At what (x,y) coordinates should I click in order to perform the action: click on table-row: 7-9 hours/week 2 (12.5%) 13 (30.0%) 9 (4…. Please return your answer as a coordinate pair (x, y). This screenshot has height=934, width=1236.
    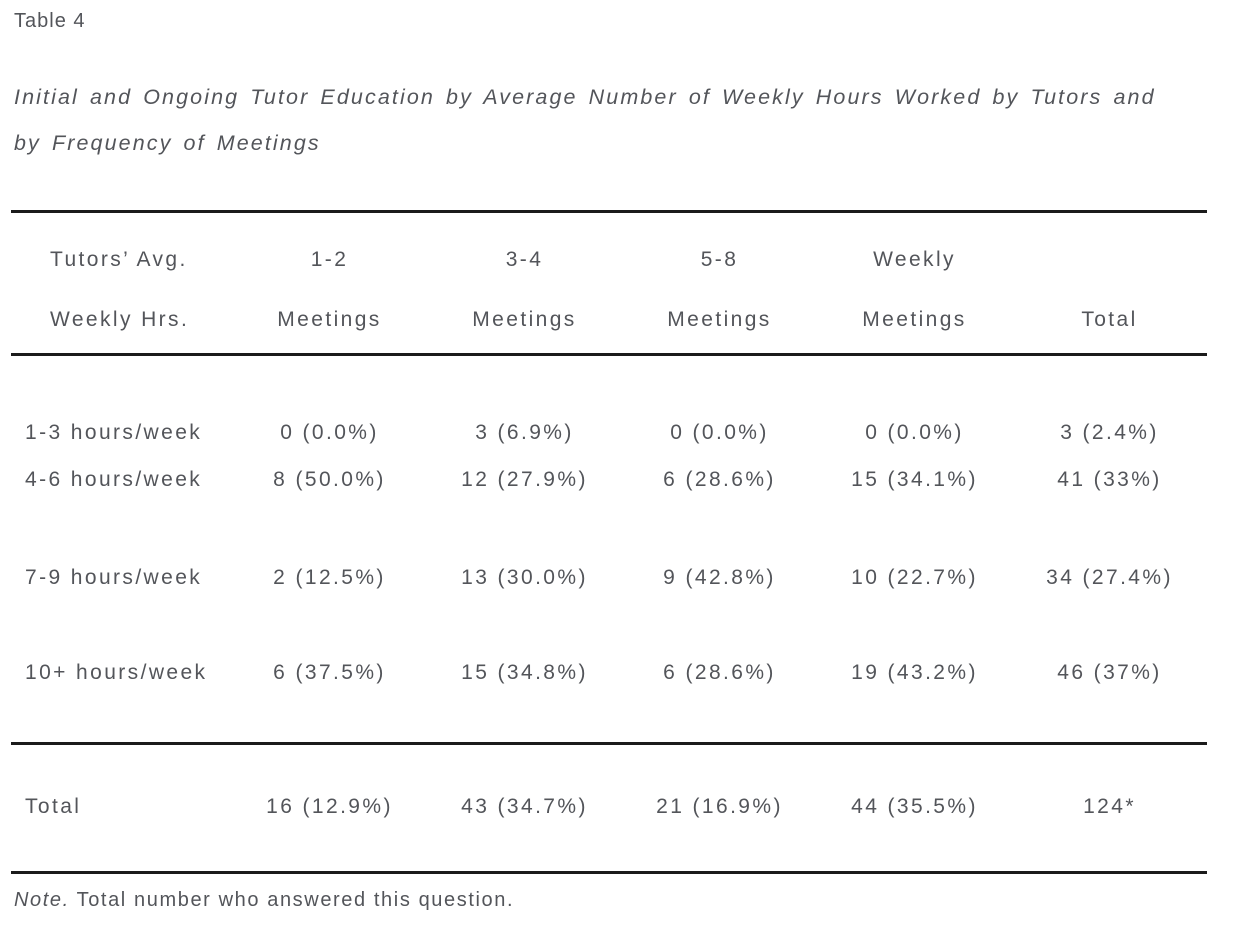
    Looking at the image, I should click on (609, 578).